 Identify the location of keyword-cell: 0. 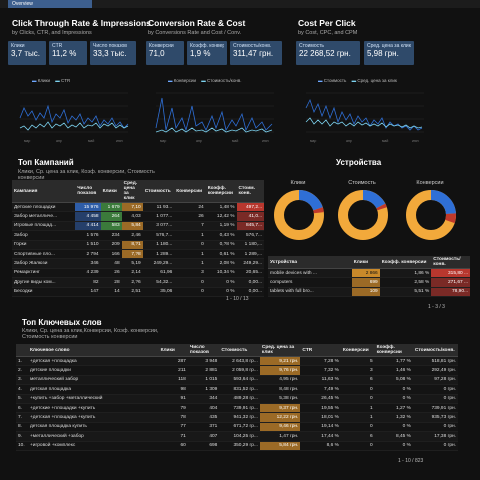
(357, 446).